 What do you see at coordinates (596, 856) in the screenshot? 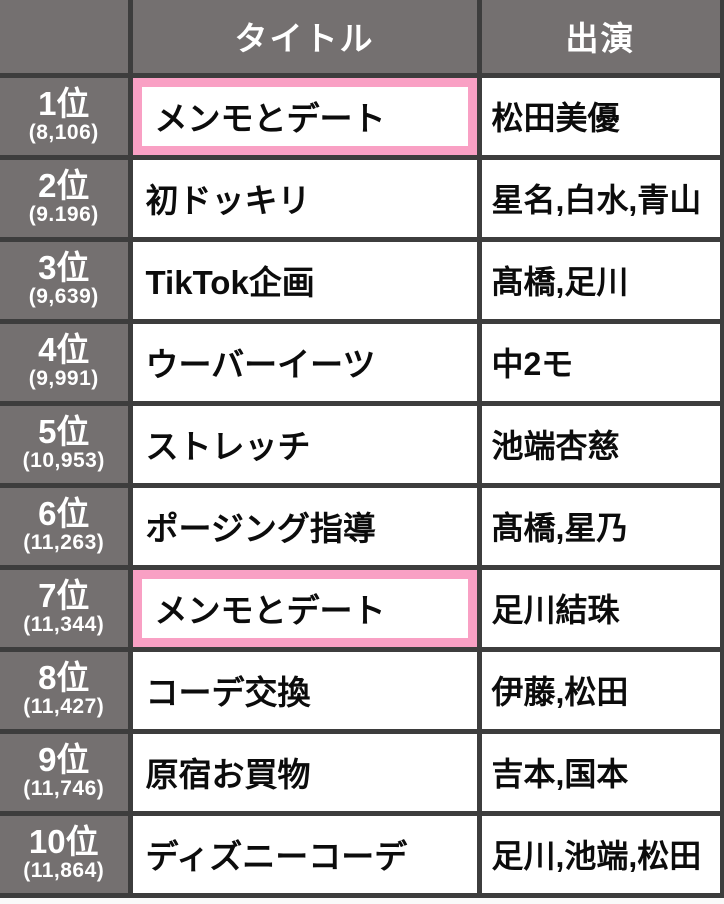
I see `cast-text: 足川,池端,松田` at bounding box center [596, 856].